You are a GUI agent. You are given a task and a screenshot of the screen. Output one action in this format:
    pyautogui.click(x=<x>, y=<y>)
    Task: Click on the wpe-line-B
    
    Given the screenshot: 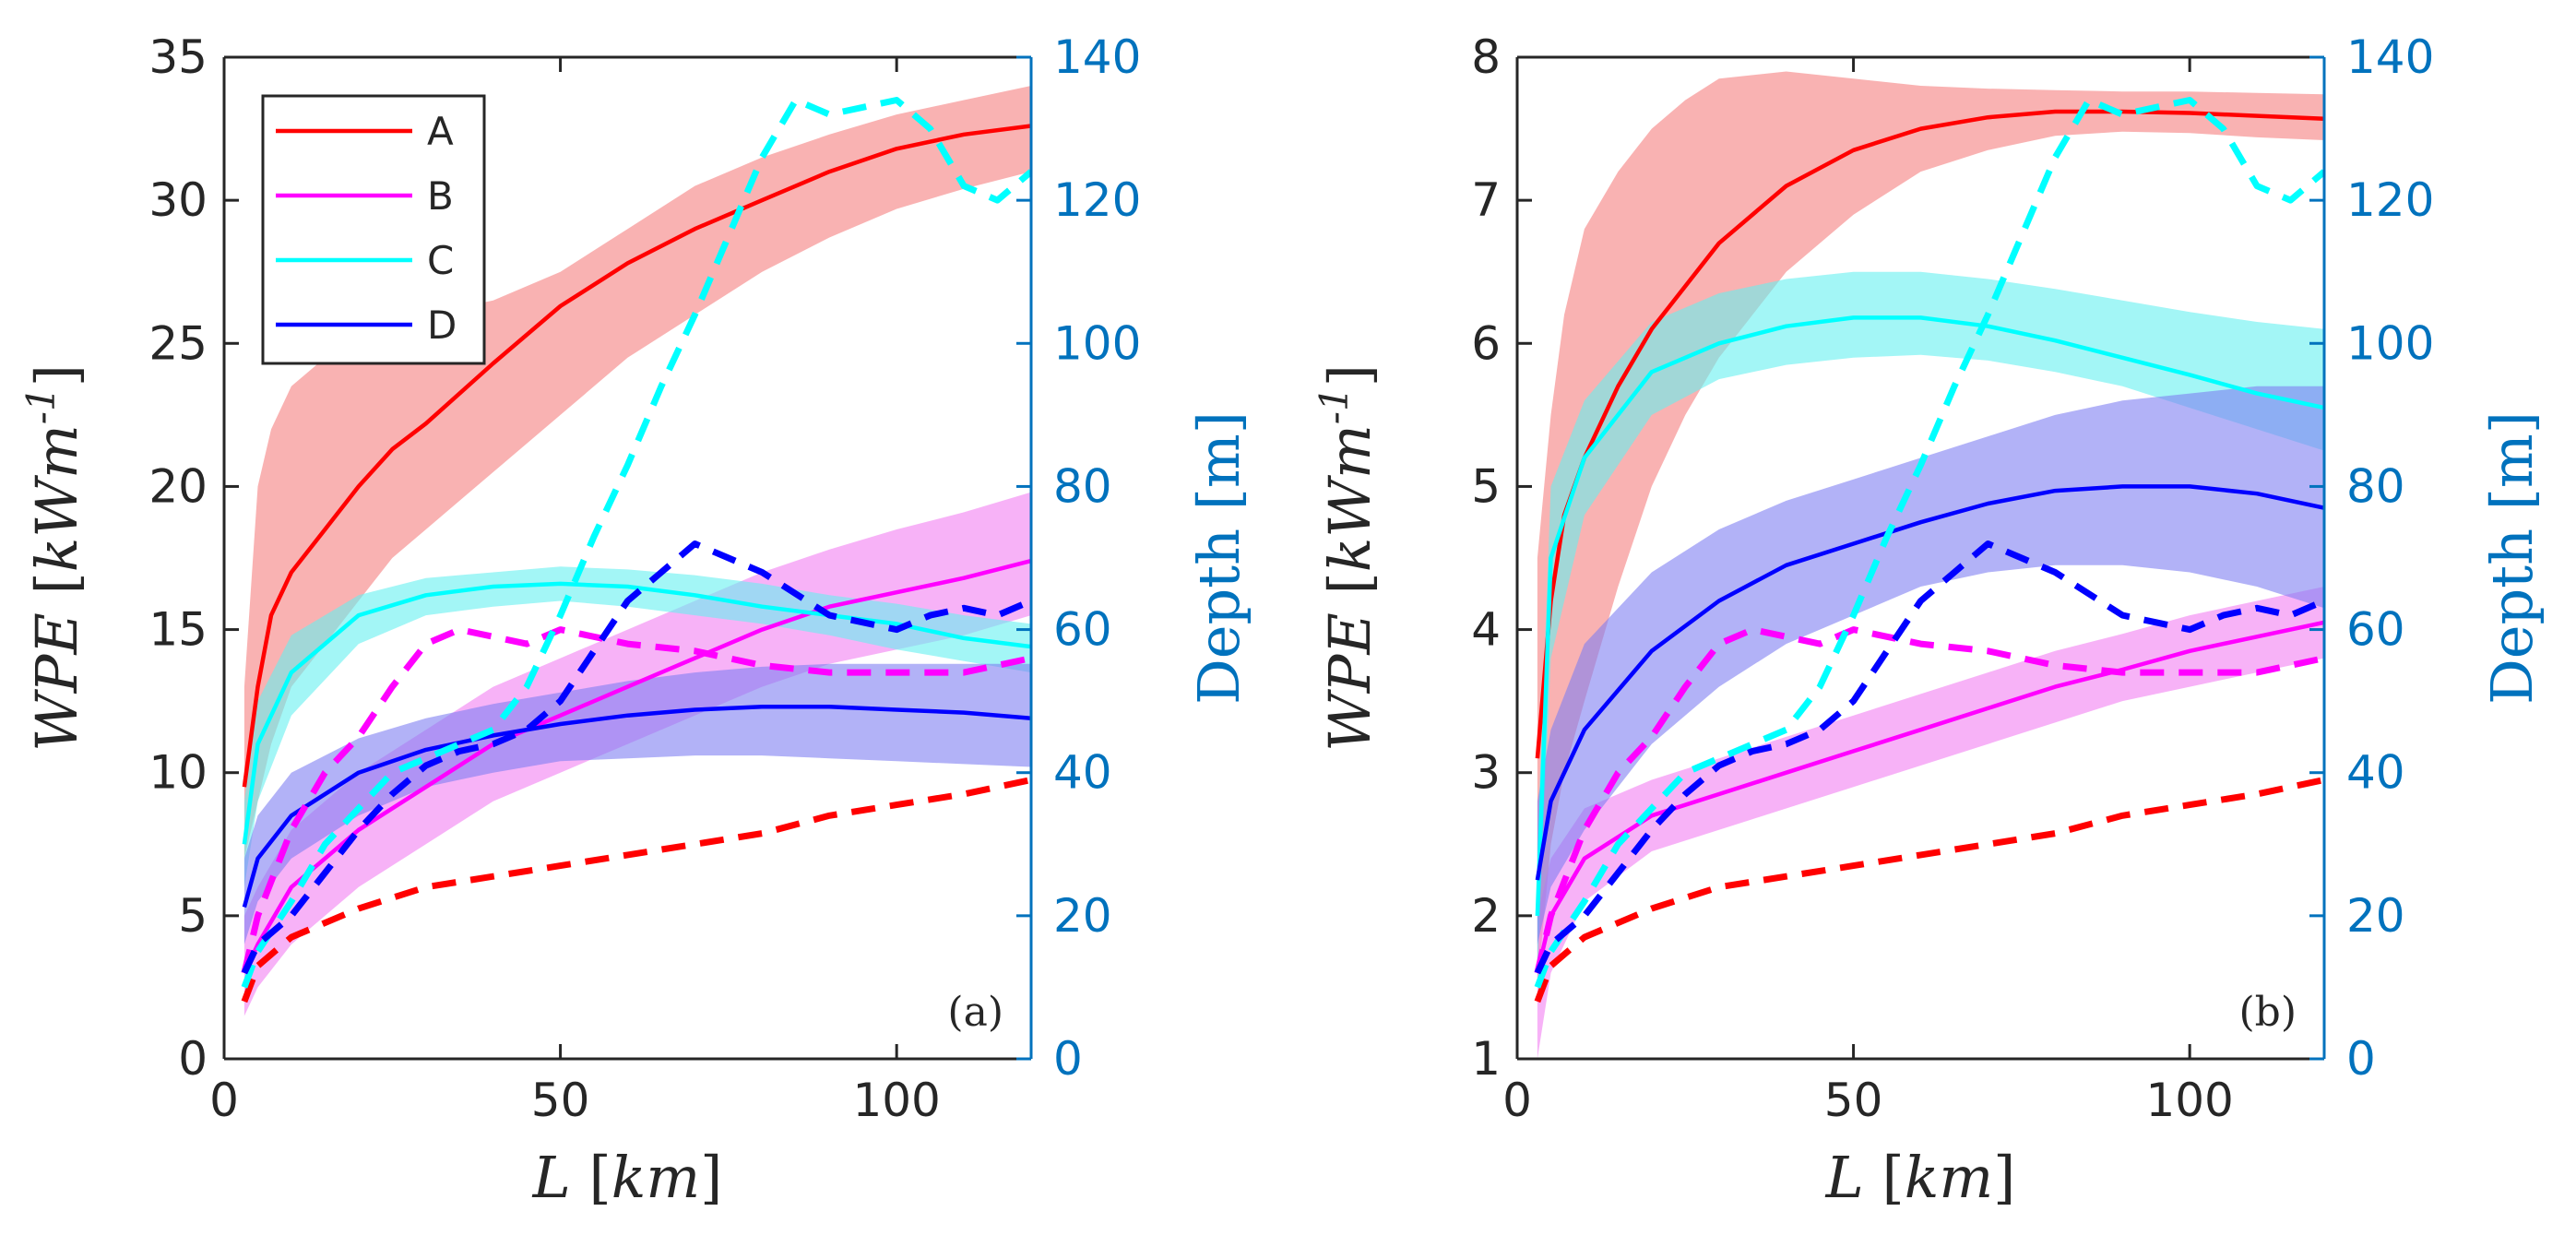 What is the action you would take?
    pyautogui.click(x=1929, y=797)
    